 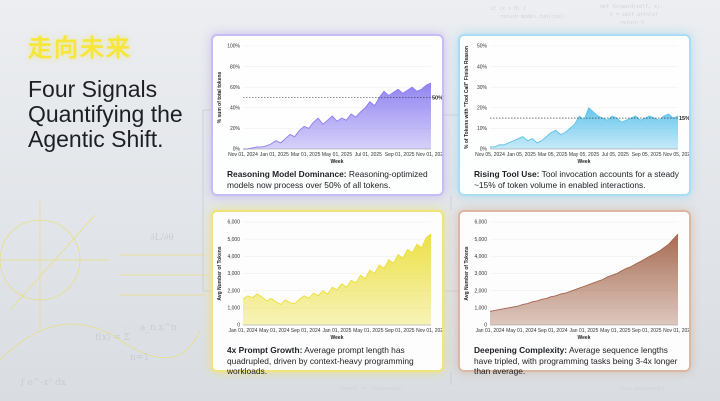 What do you see at coordinates (482, 129) in the screenshot?
I see `y-tick-label: 10%` at bounding box center [482, 129].